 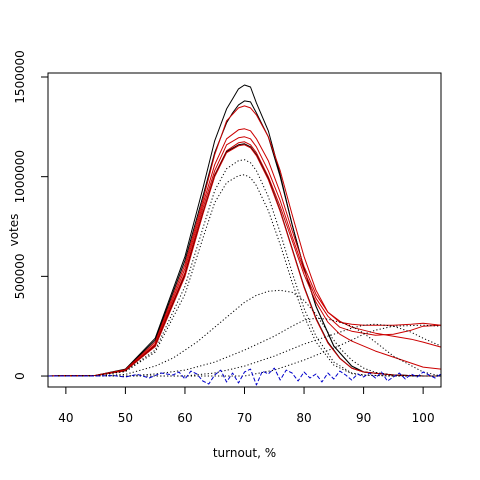 I want to click on y-tick-label: 0, so click(x=20, y=376).